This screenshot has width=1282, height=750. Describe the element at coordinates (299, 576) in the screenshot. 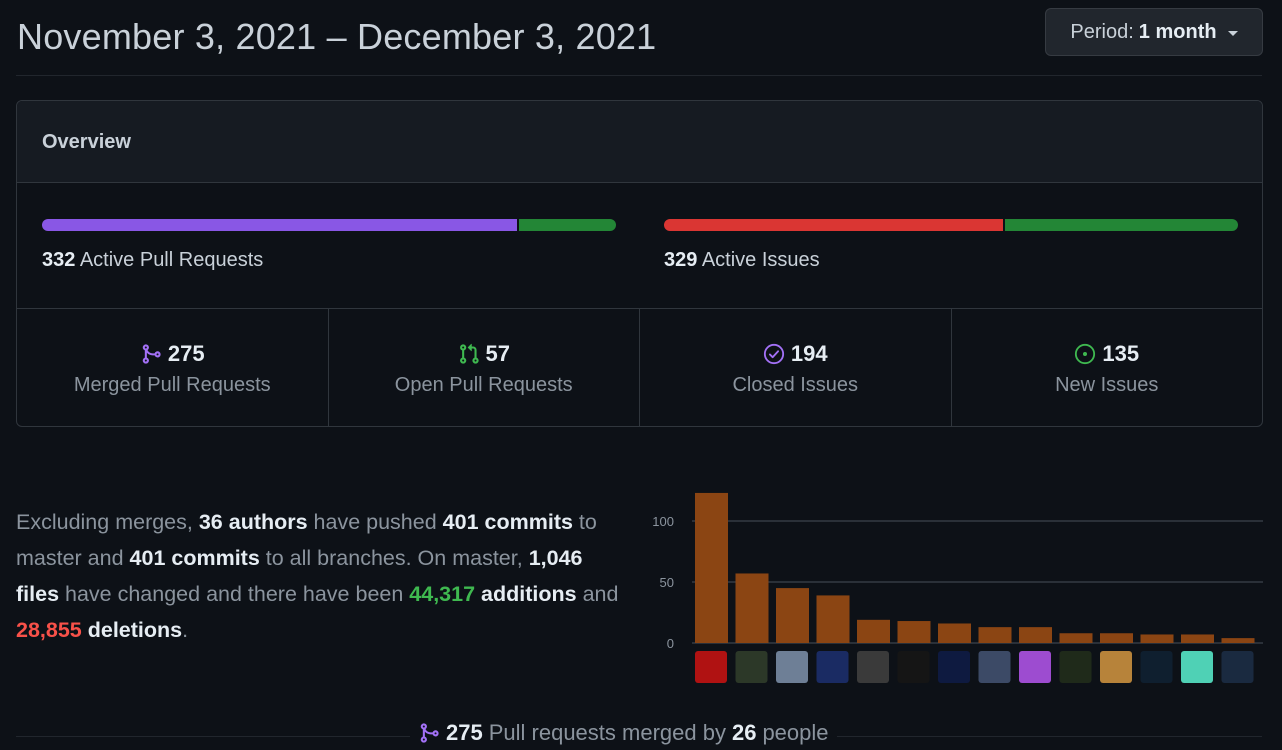

I see `files-changed-count: 1,046 files` at that location.